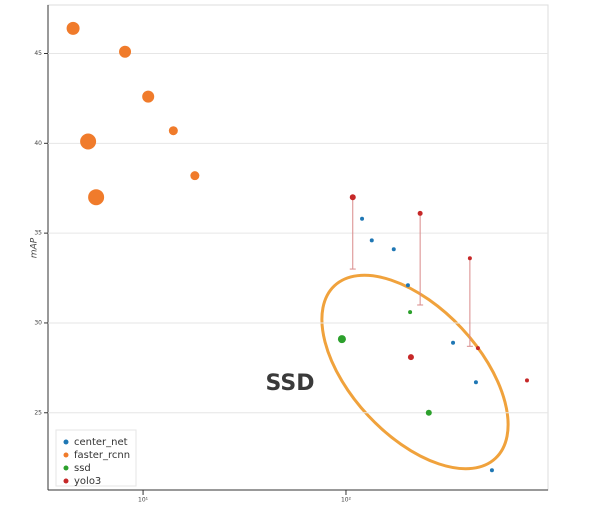 The image size is (597, 508). I want to click on x-tick-label: 10², so click(346, 500).